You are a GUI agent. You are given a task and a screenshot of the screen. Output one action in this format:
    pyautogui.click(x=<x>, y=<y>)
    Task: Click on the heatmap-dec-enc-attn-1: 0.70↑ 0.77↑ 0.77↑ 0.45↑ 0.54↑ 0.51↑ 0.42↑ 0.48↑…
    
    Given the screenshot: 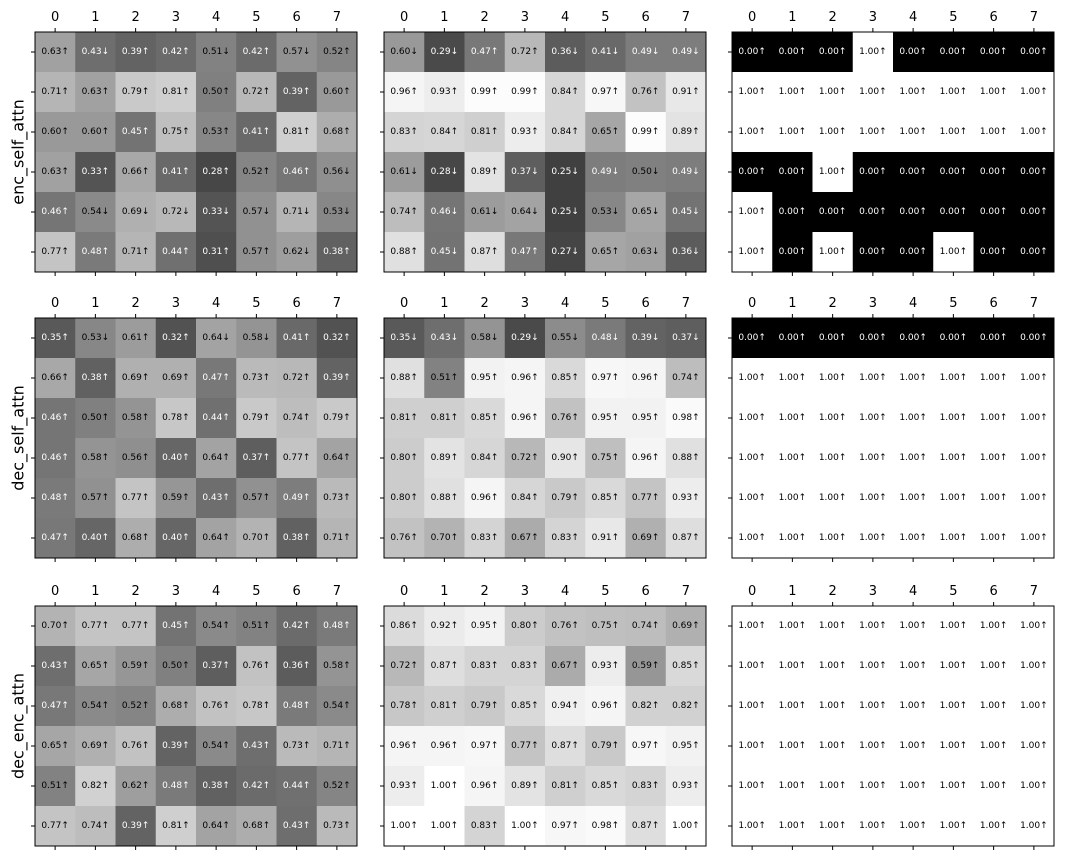 What is the action you would take?
    pyautogui.click(x=194, y=717)
    